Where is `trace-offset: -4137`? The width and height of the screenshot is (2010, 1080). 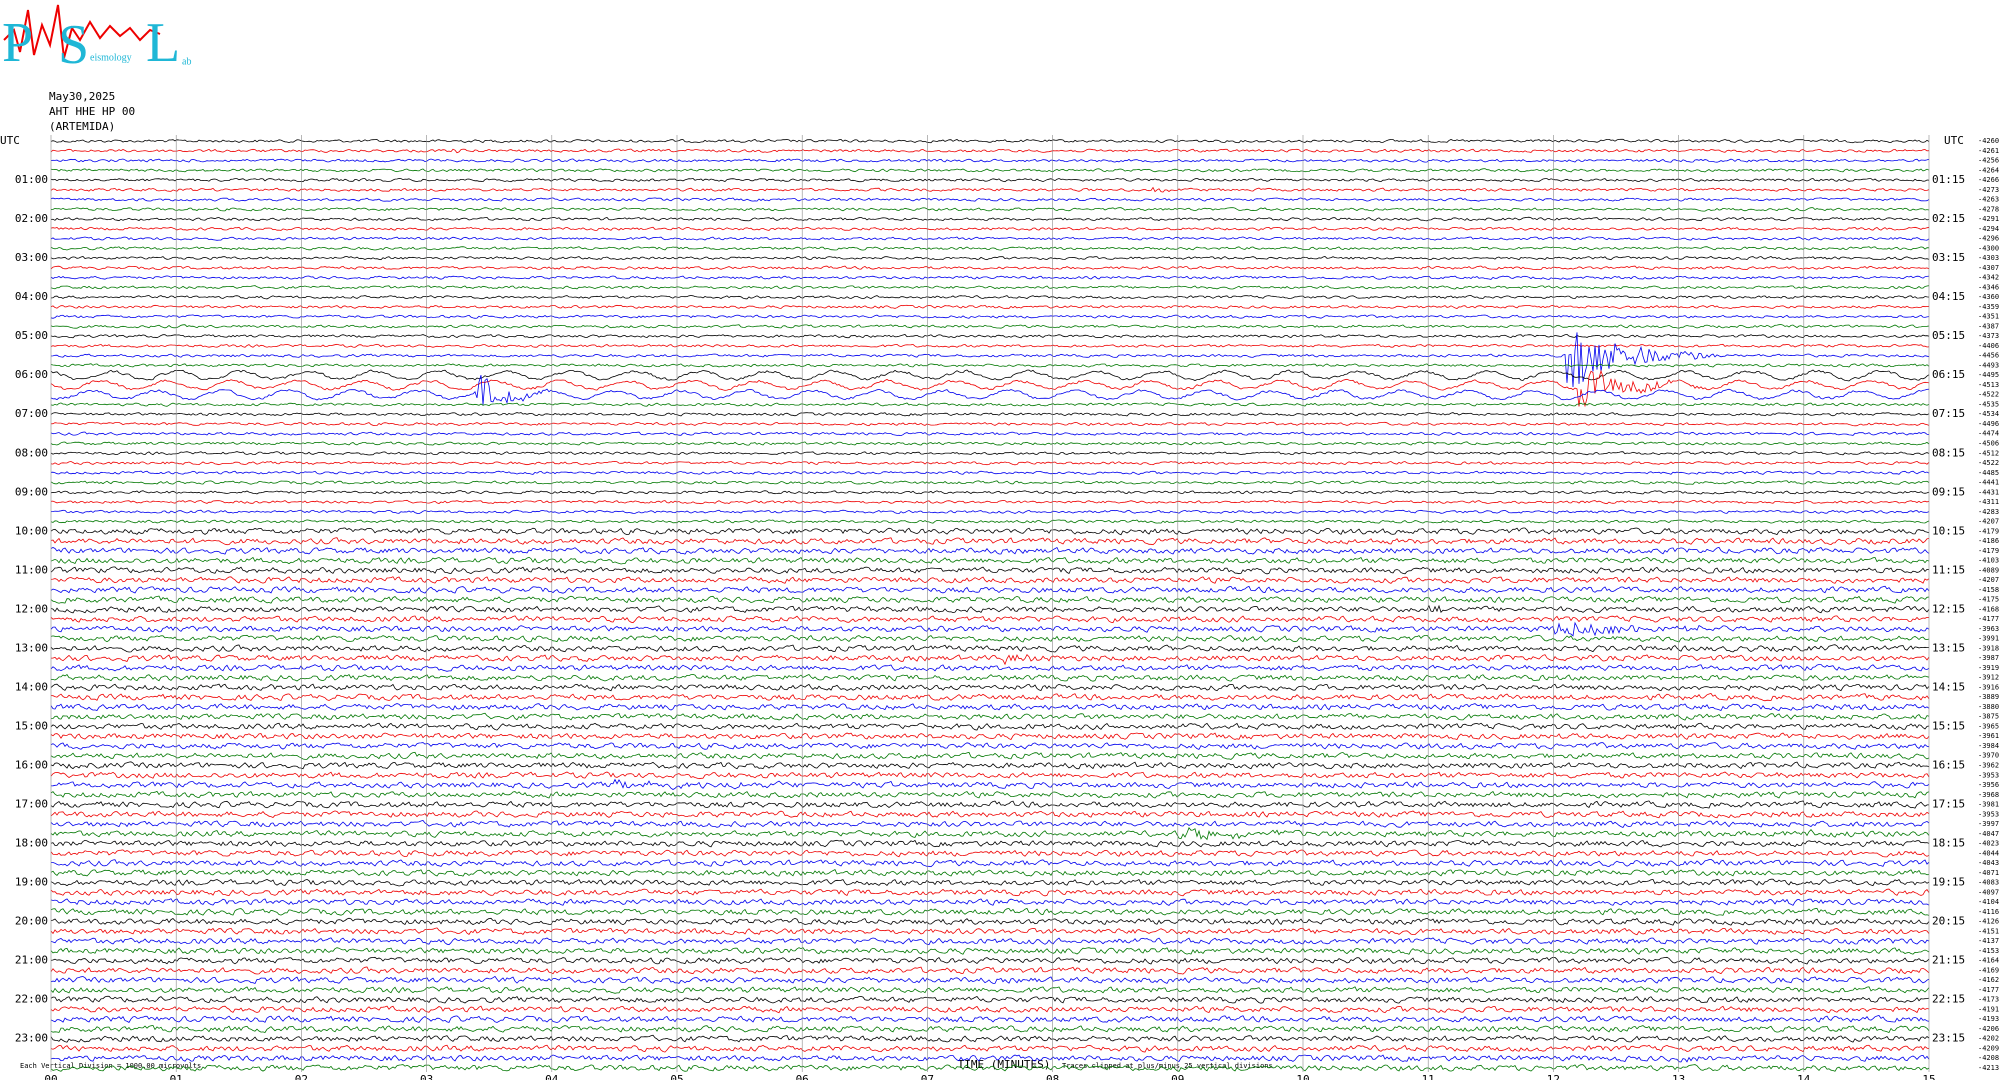 trace-offset: -4137 is located at coordinates (1988, 941).